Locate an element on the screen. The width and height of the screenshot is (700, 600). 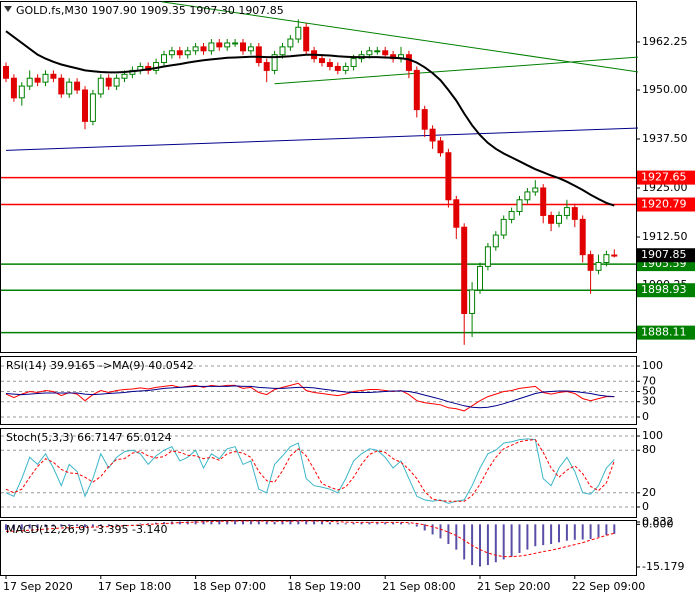
x-tick-label: 18 Sep 07:00 is located at coordinates (229, 586).